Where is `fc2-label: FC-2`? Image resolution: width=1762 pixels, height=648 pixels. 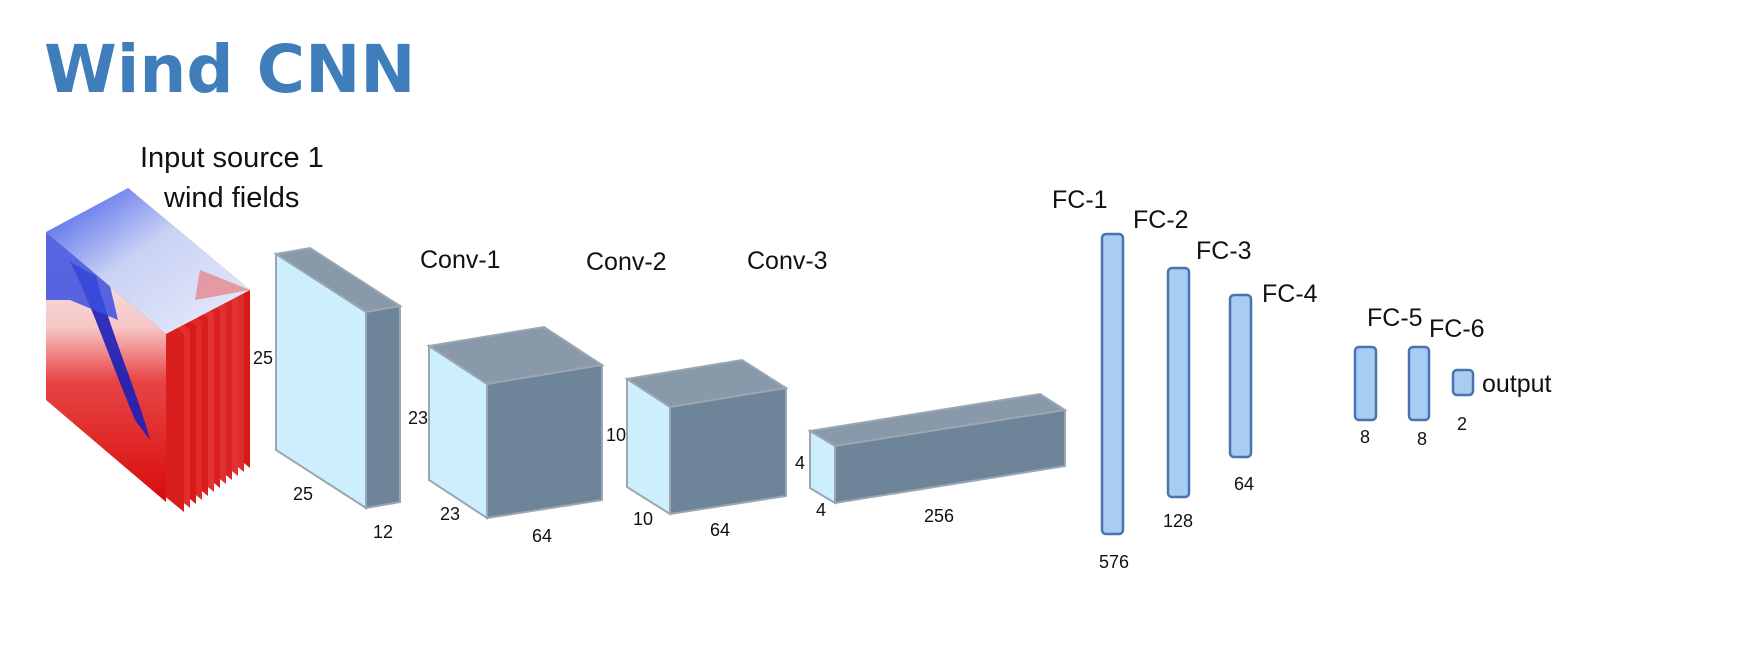 fc2-label: FC-2 is located at coordinates (1161, 220).